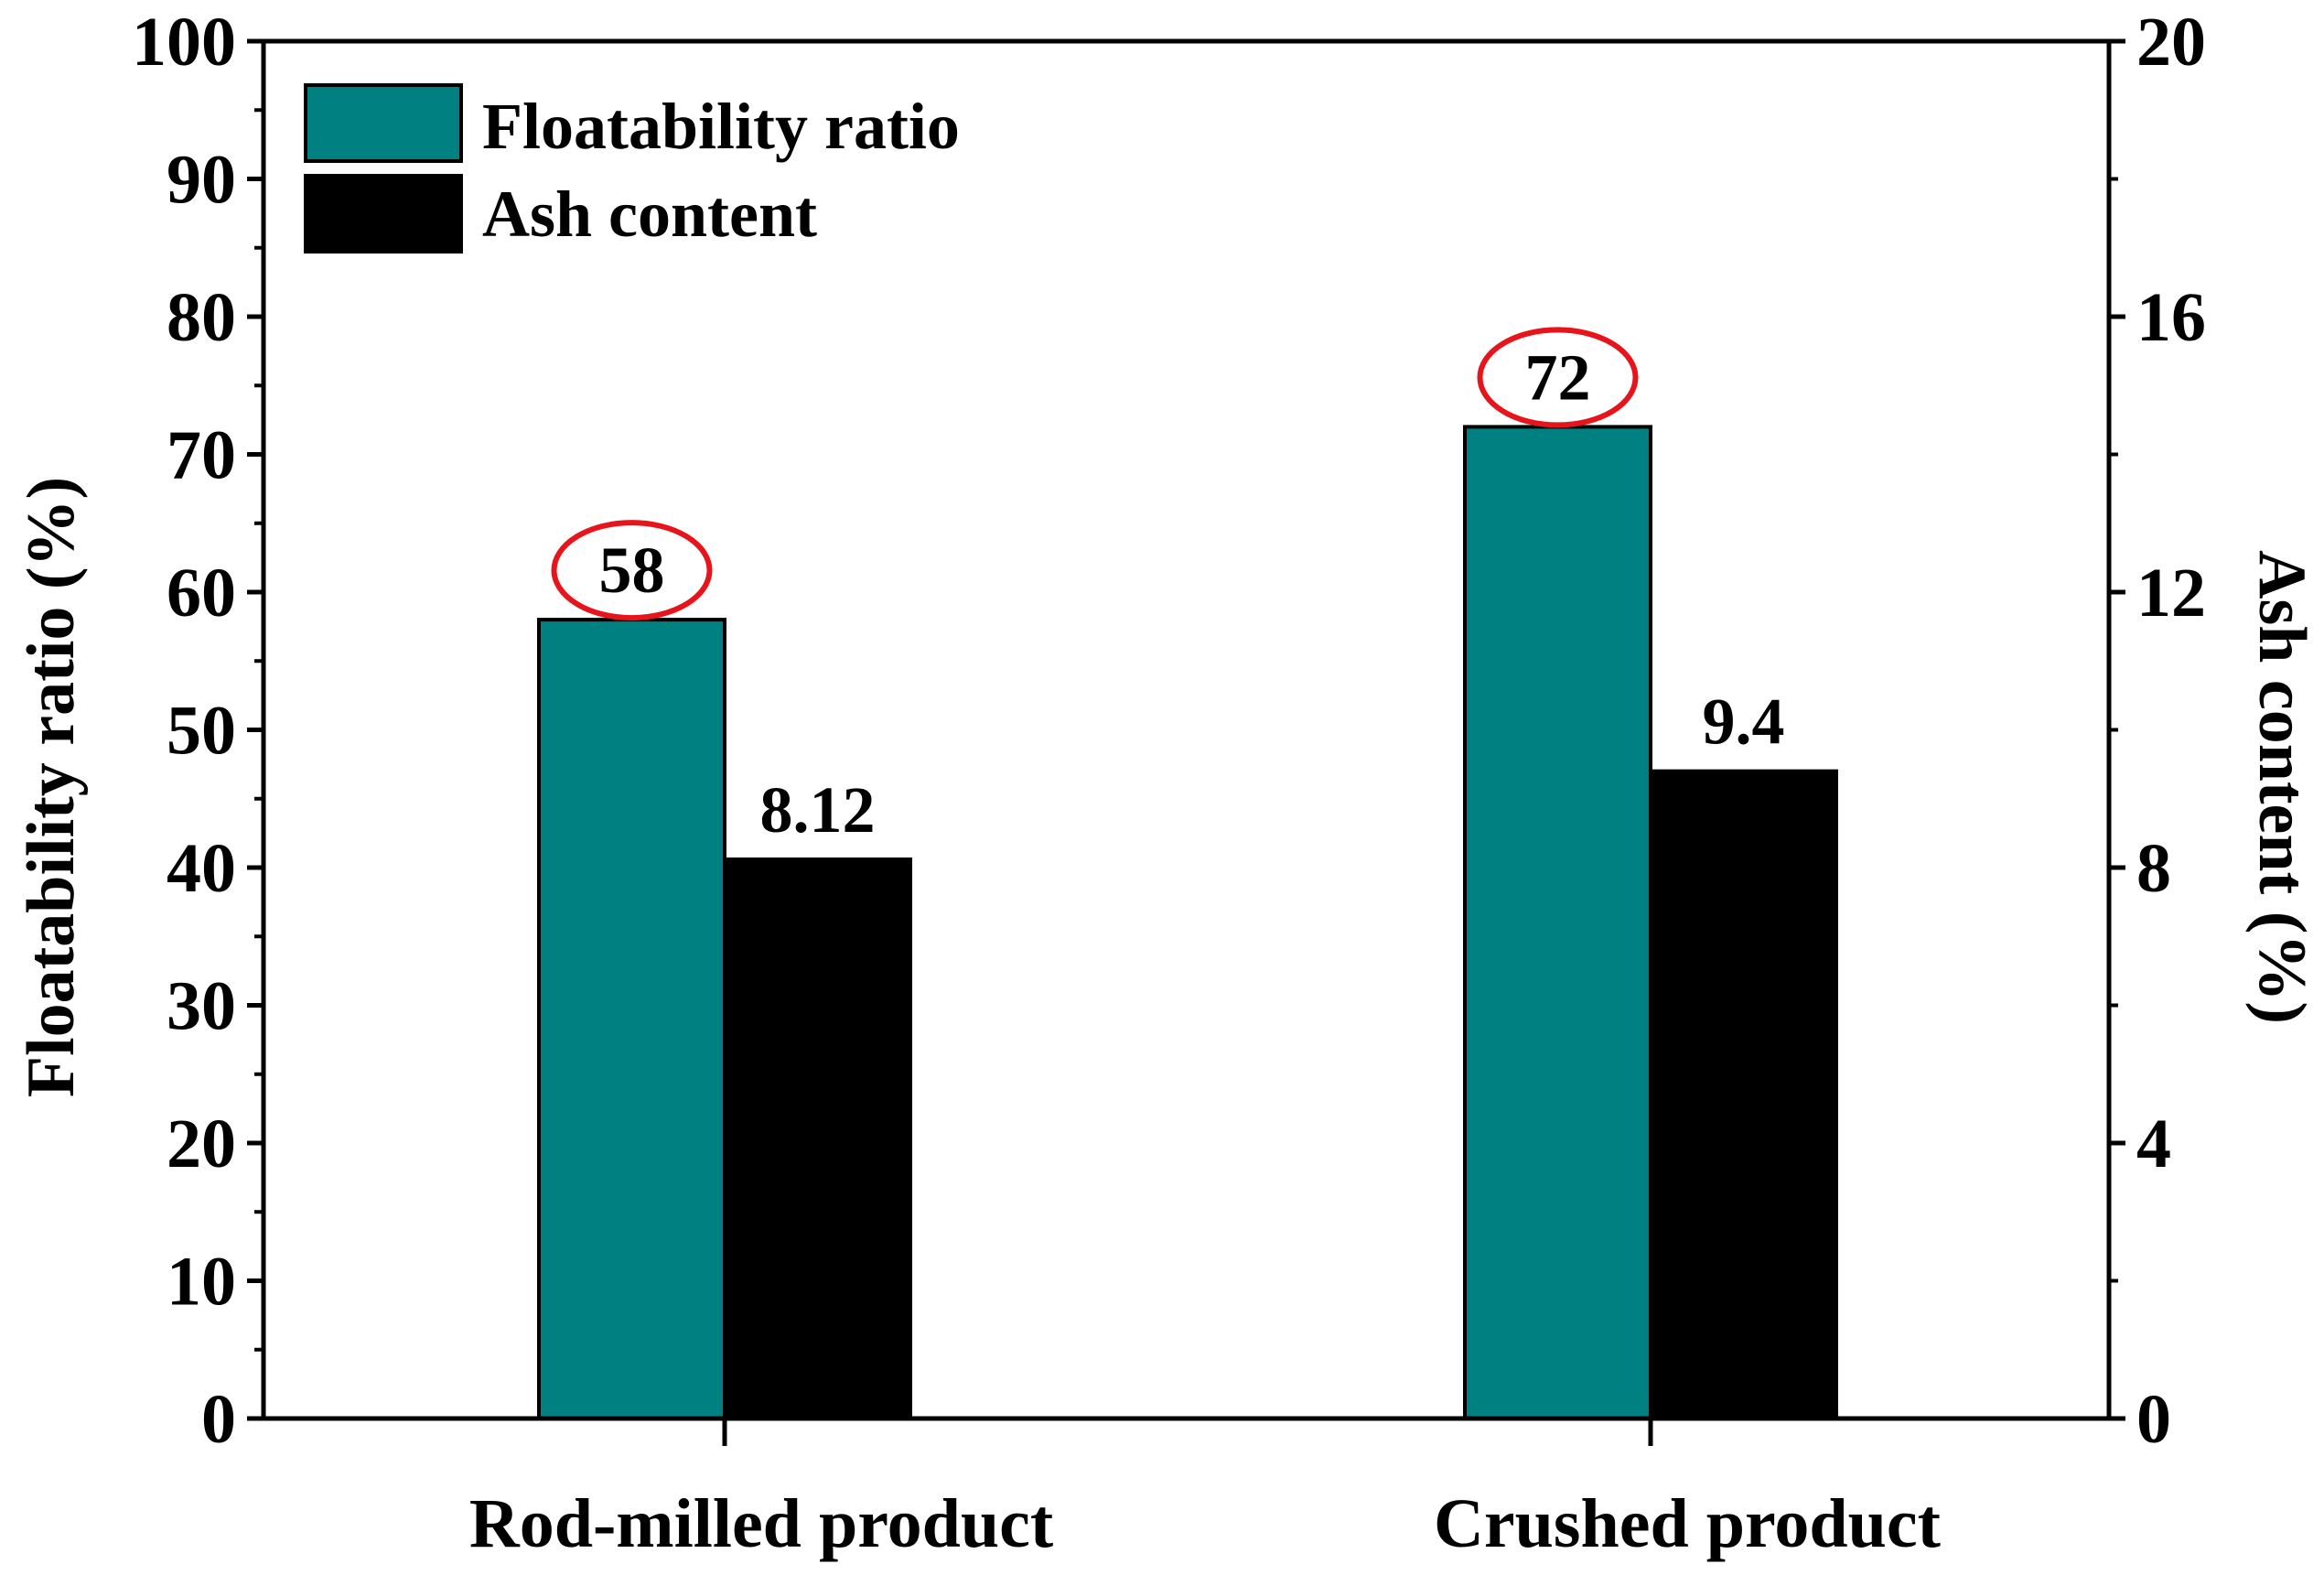 This screenshot has width=2324, height=1575. Describe the element at coordinates (721, 126) in the screenshot. I see `legend-label-floatability: Floatability ratio` at that location.